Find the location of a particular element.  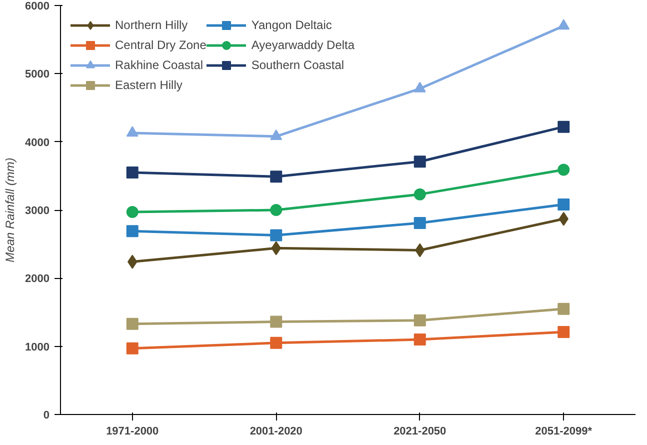

legend-label: Ayeyarwaddy Delta is located at coordinates (303, 45).